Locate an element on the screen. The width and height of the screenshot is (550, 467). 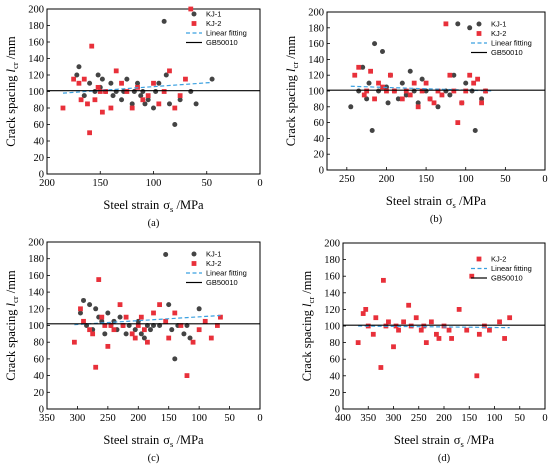
x-tick-label: 100 is located at coordinates (466, 179).